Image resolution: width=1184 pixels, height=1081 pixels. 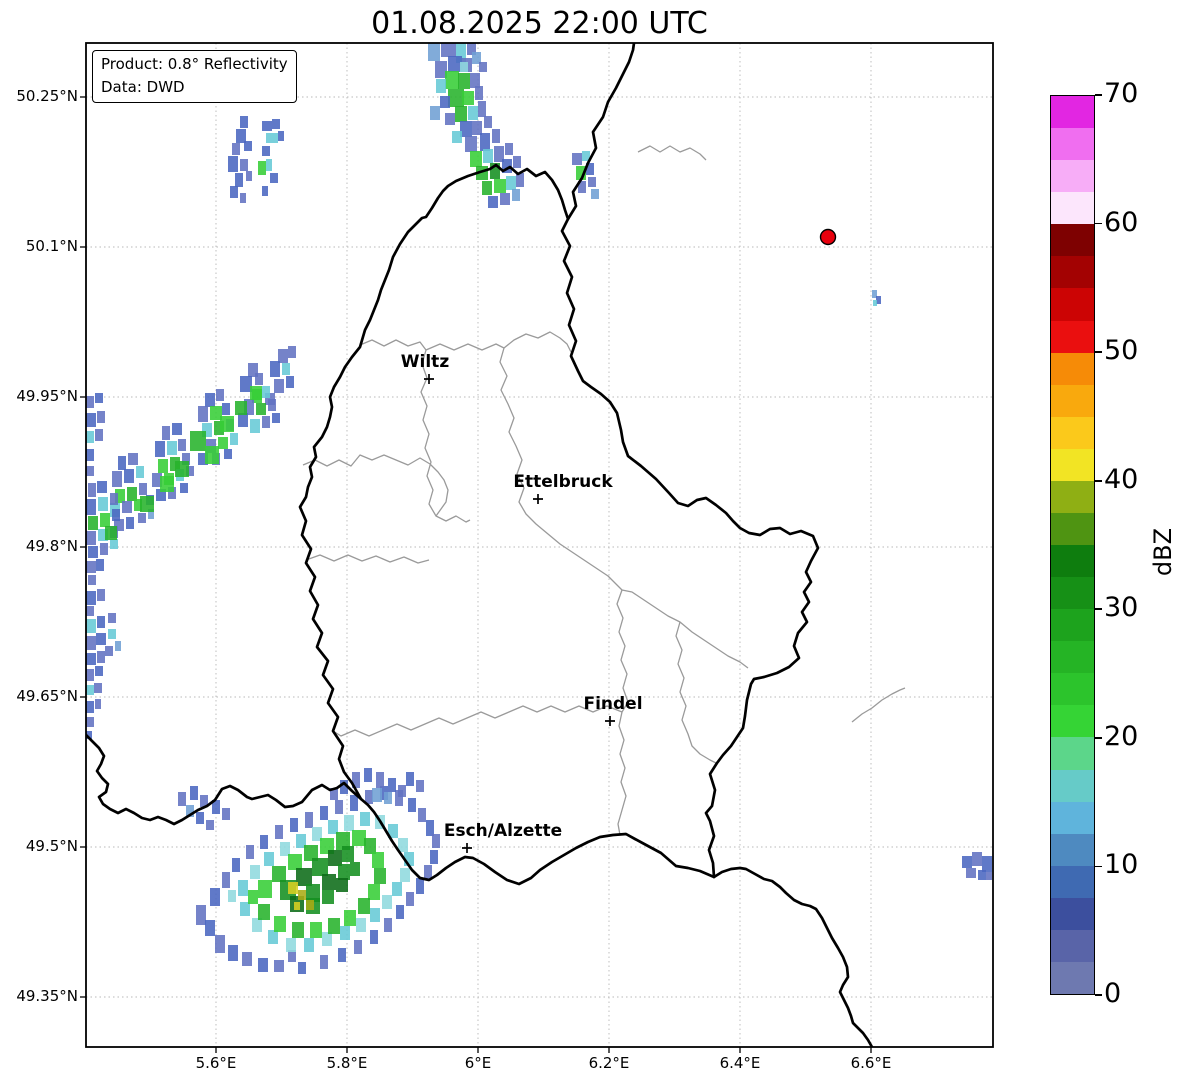 What do you see at coordinates (194, 64) in the screenshot?
I see `product-line: Product: 0.8° Reflectivity` at bounding box center [194, 64].